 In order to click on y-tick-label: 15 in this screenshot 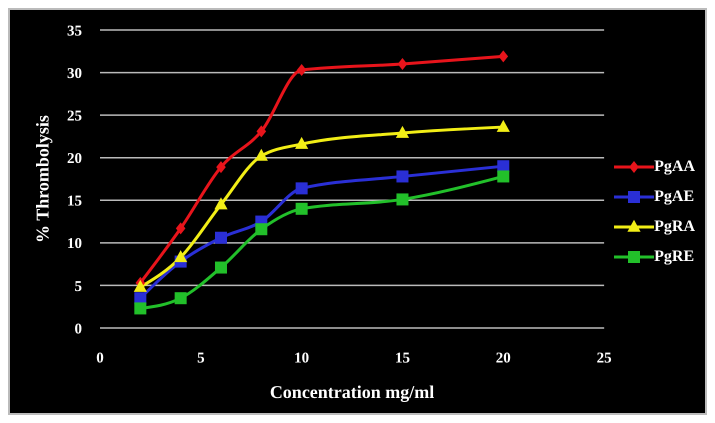, I will do `click(74, 202)`.